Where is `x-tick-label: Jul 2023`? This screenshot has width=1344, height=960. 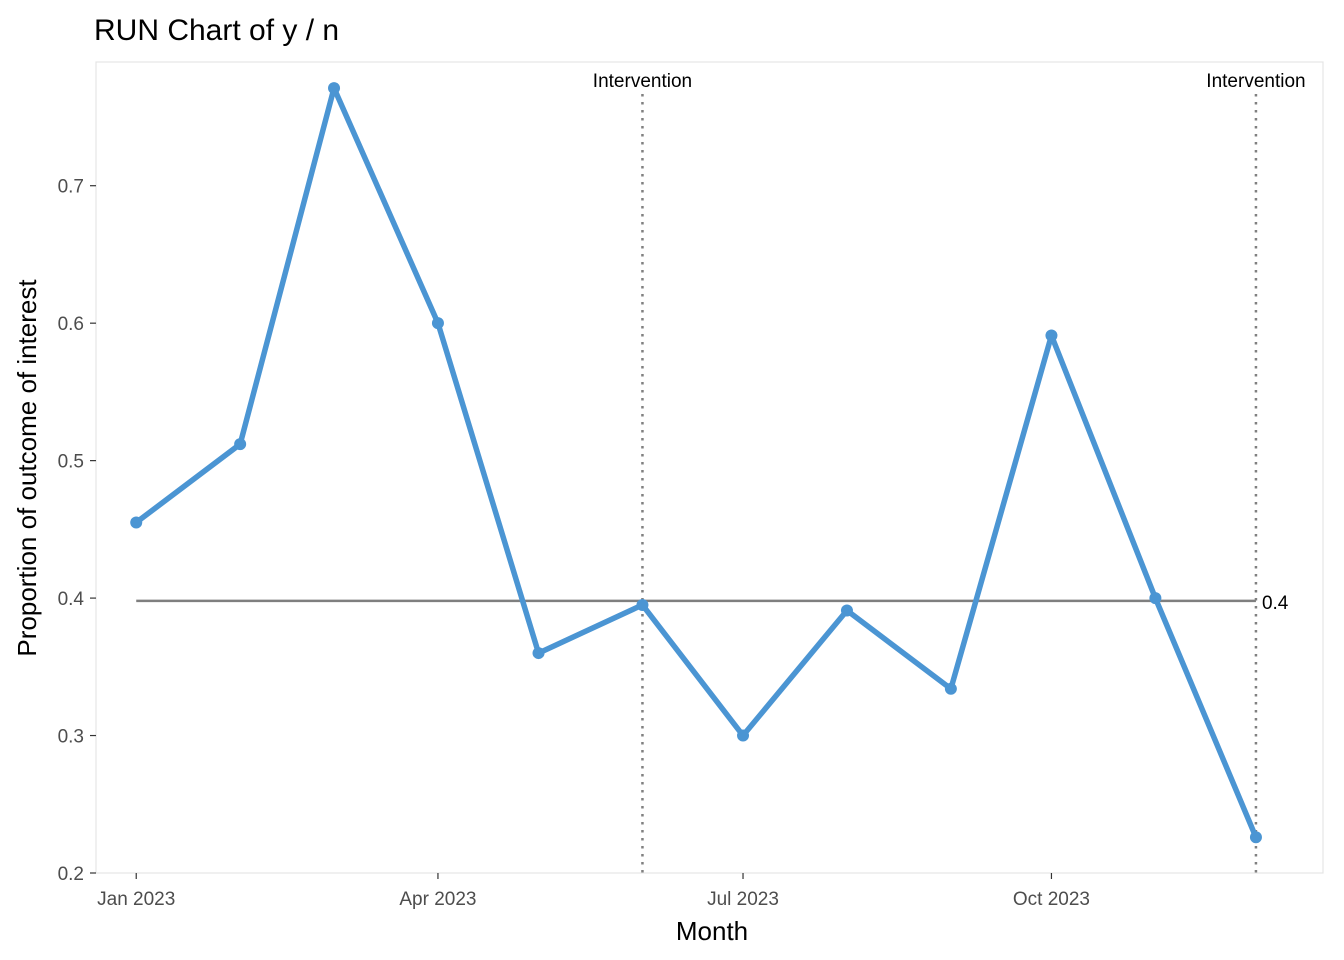
x-tick-label: Jul 2023 is located at coordinates (743, 899).